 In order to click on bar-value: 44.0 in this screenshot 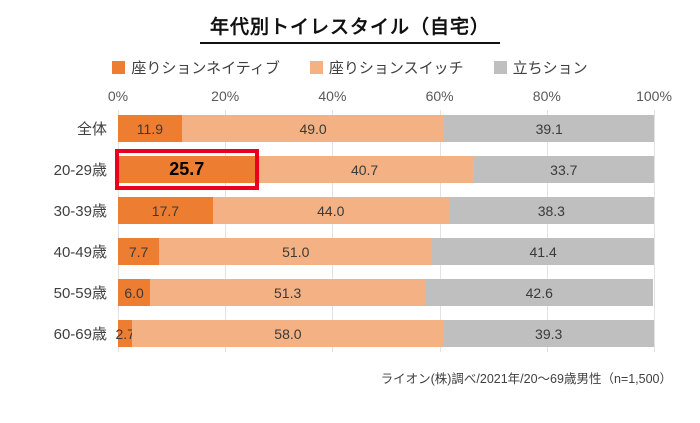, I will do `click(331, 210)`.